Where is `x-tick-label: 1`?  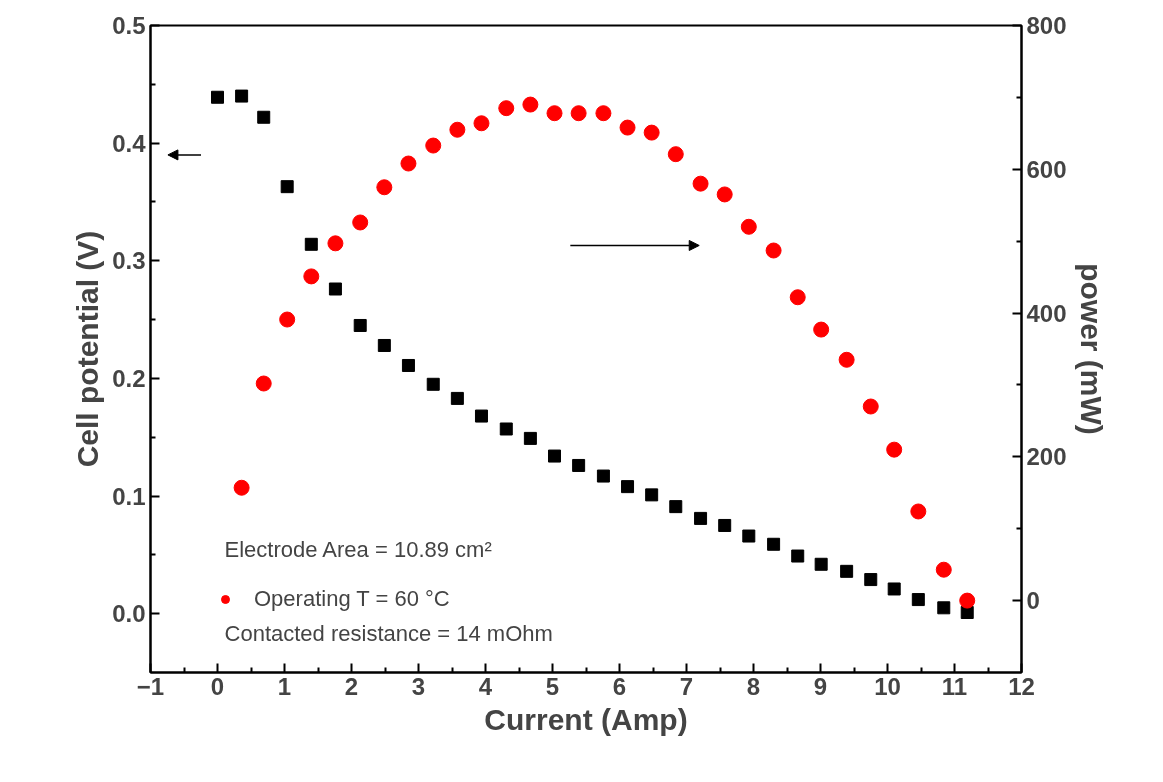
x-tick-label: 1 is located at coordinates (284, 686).